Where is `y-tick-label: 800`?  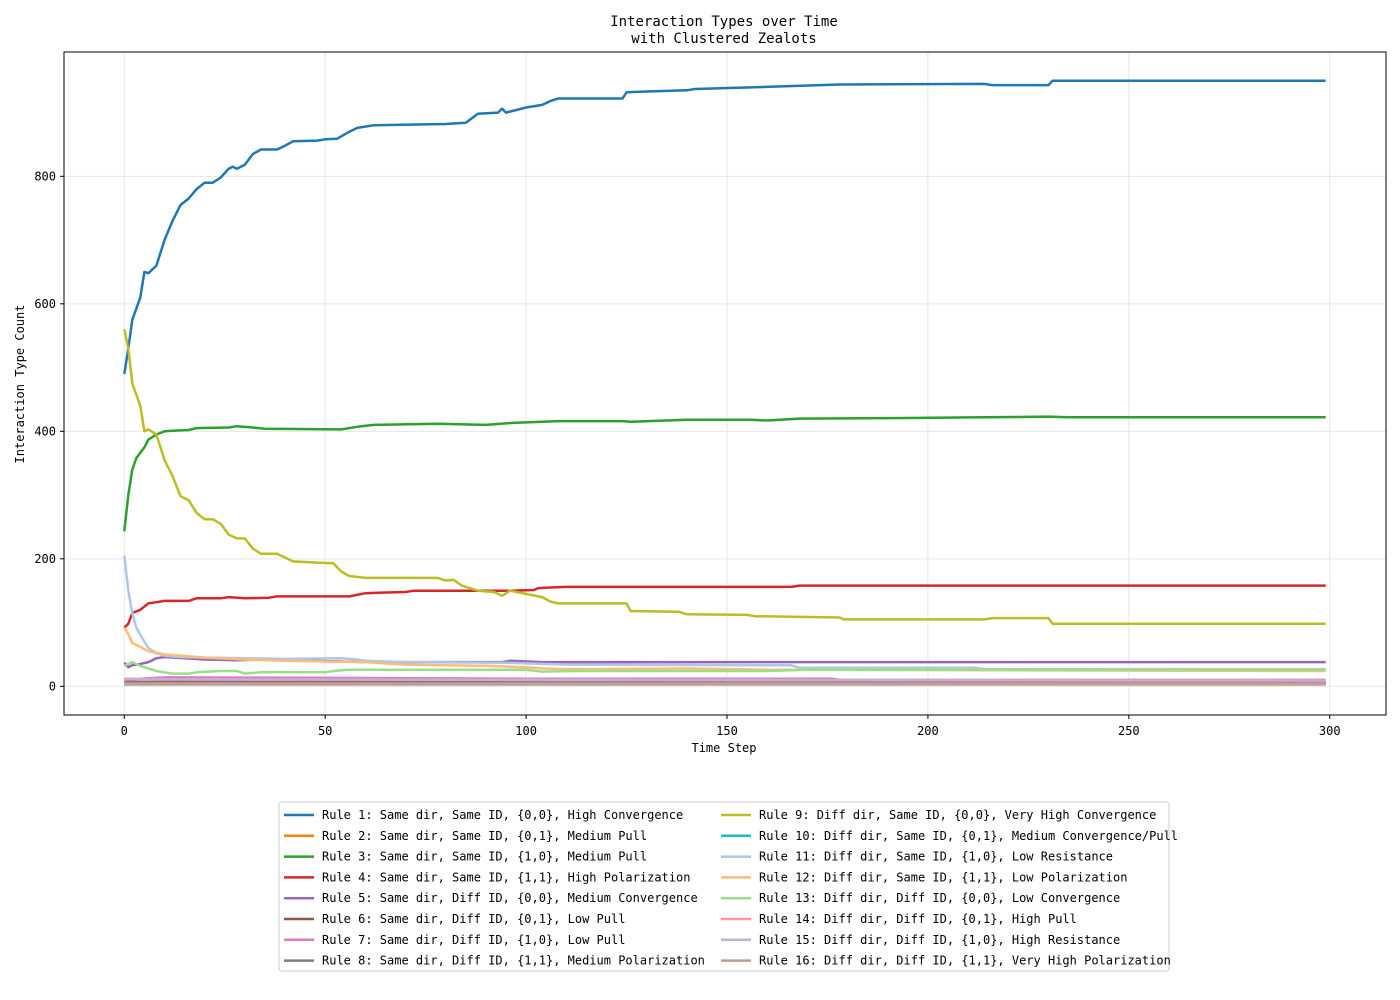
y-tick-label: 800 is located at coordinates (45, 176).